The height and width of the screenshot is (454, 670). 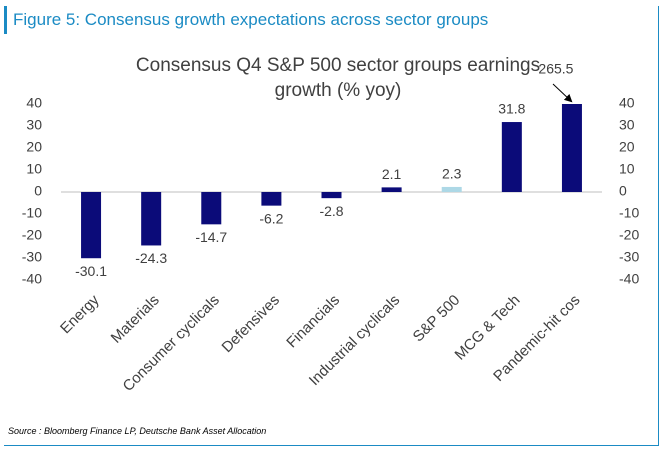 What do you see at coordinates (34, 103) in the screenshot?
I see `y-tick-label: 40` at bounding box center [34, 103].